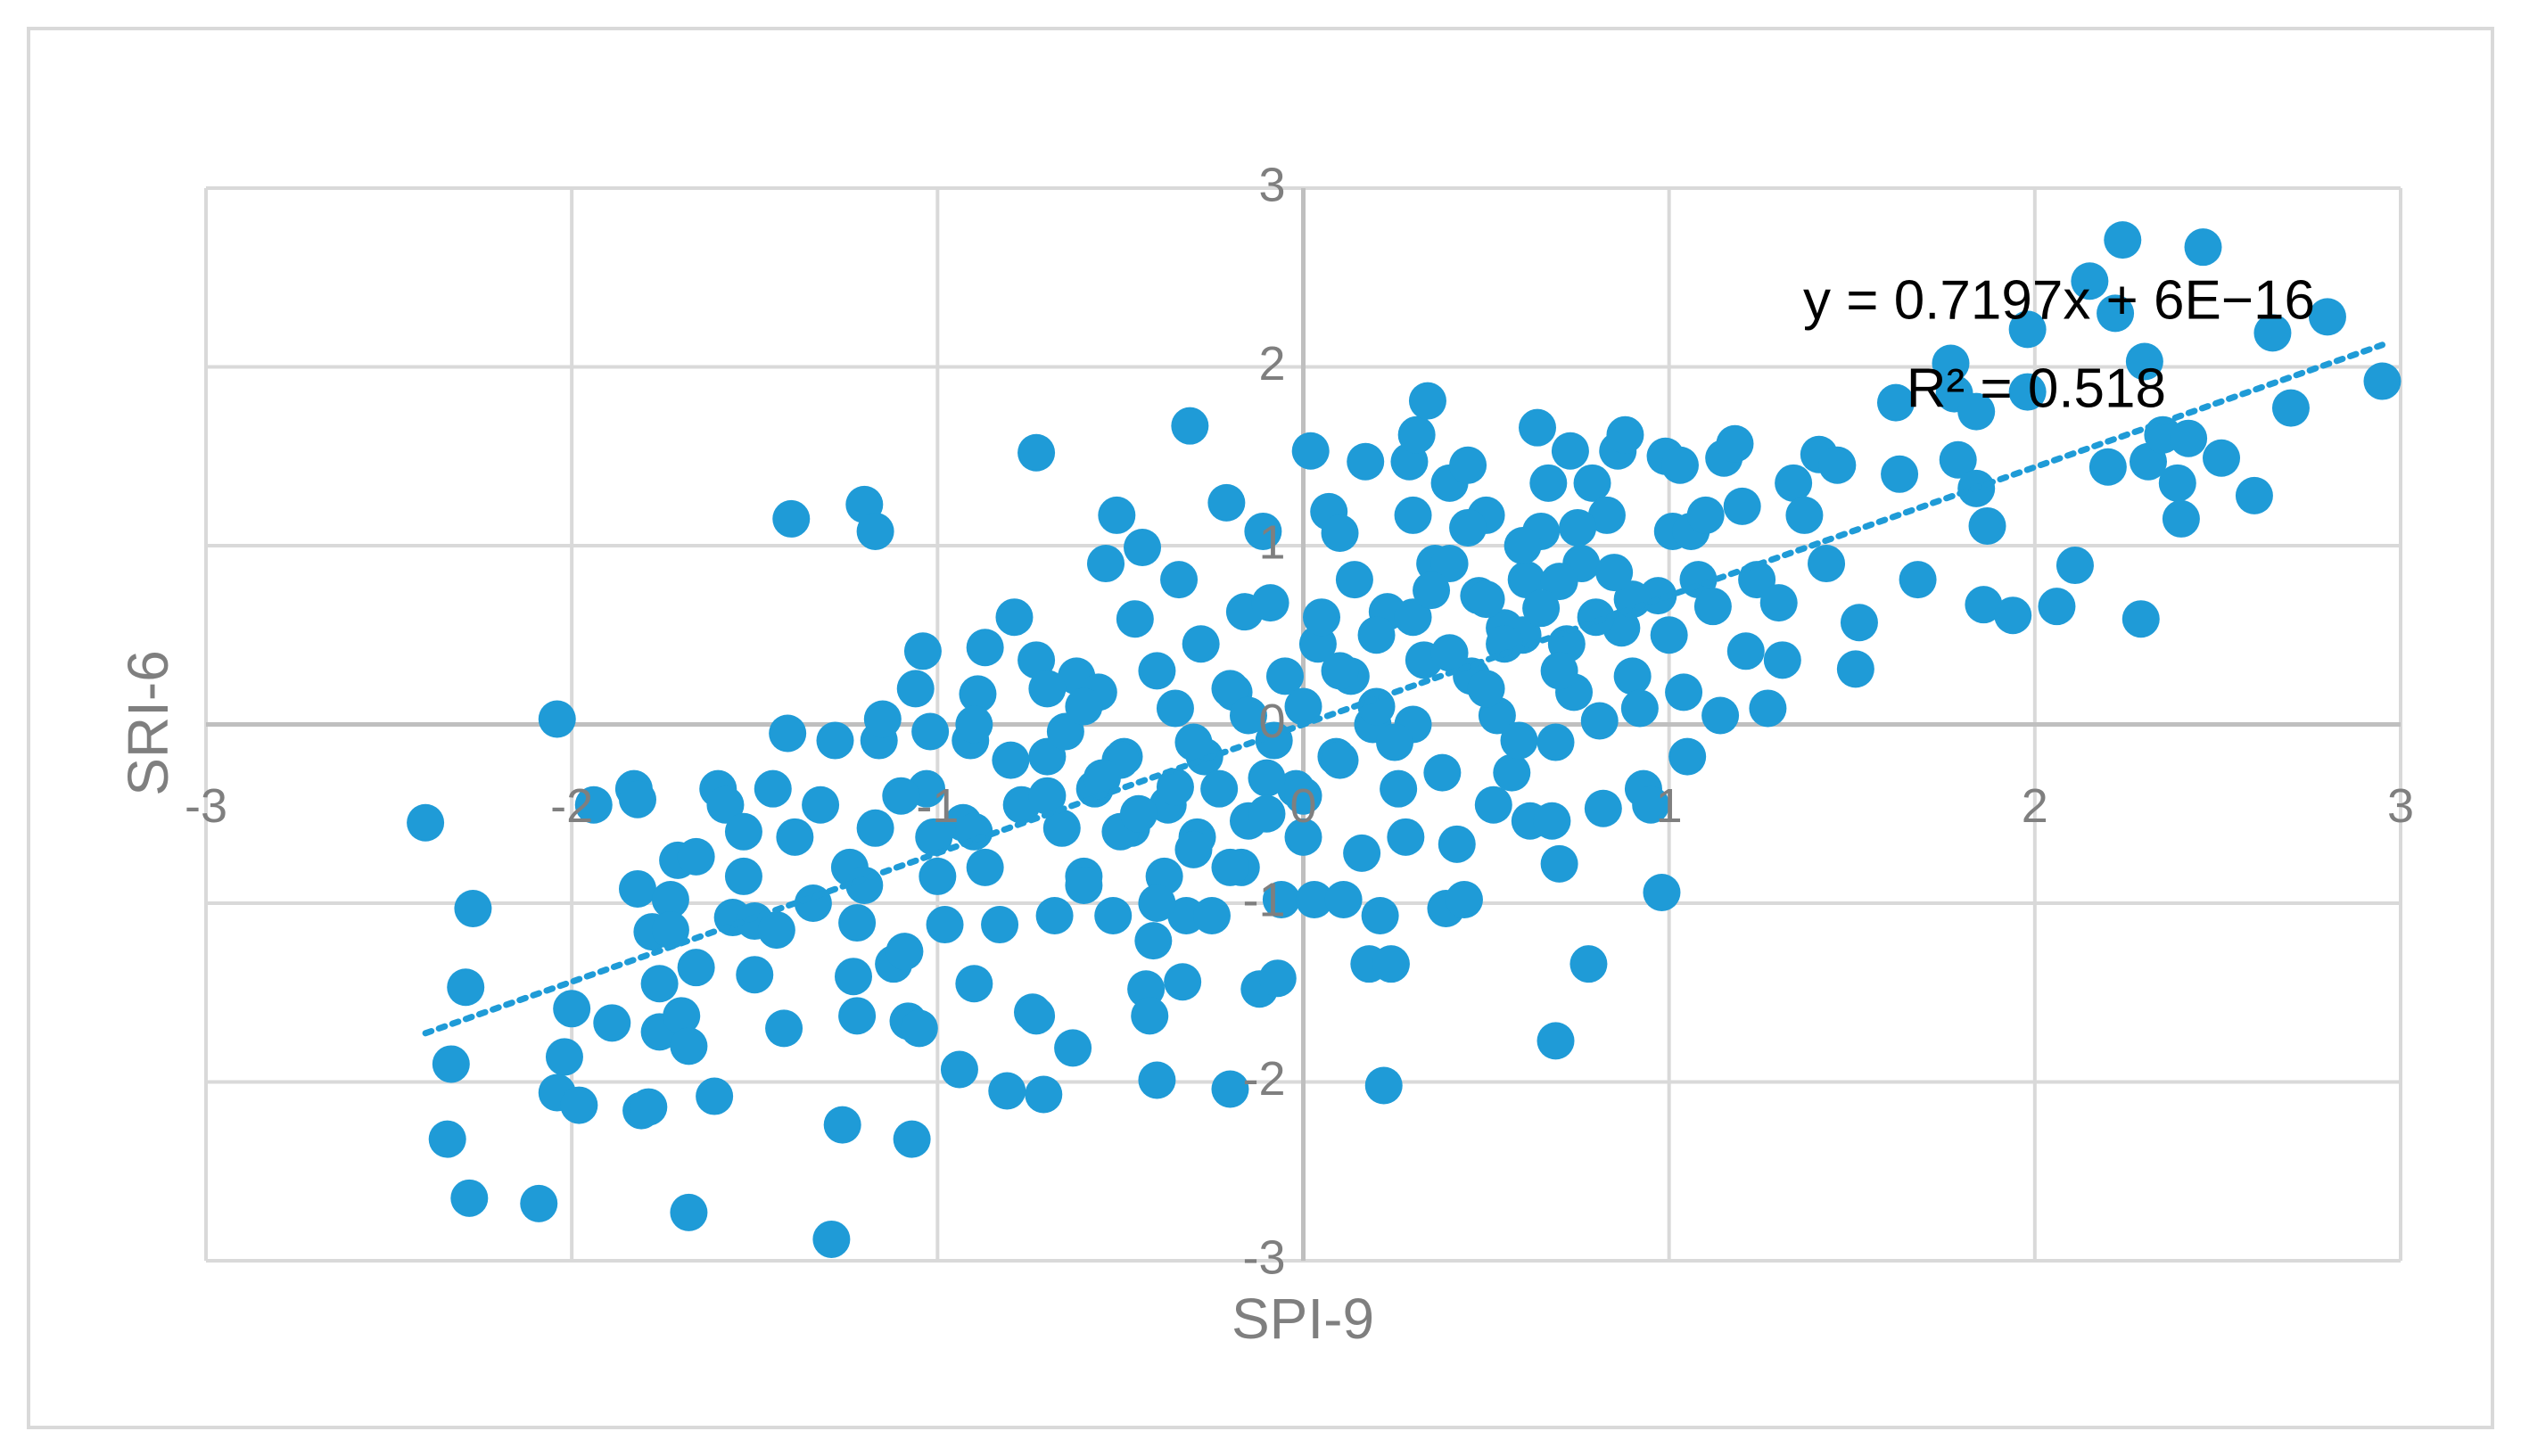 The image size is (2521, 1456). Describe the element at coordinates (2059, 300) in the screenshot. I see `trendline-equation: y = 0.7197x + 6E−16` at that location.